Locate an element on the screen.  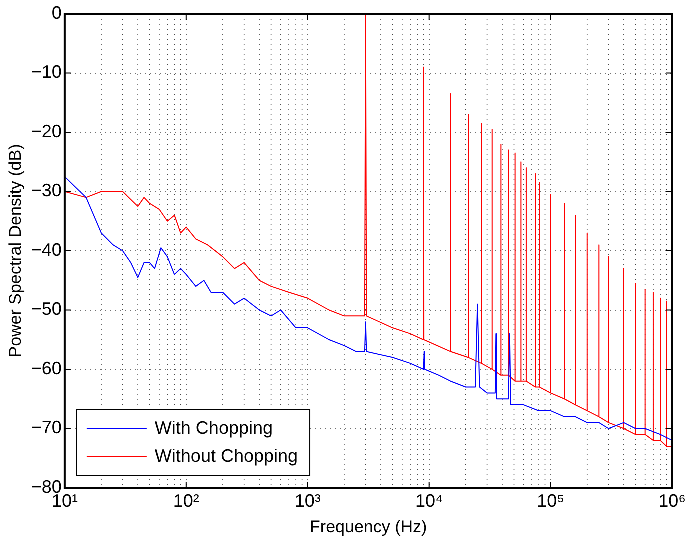
y-tick-label: −40 is located at coordinates (46, 250).